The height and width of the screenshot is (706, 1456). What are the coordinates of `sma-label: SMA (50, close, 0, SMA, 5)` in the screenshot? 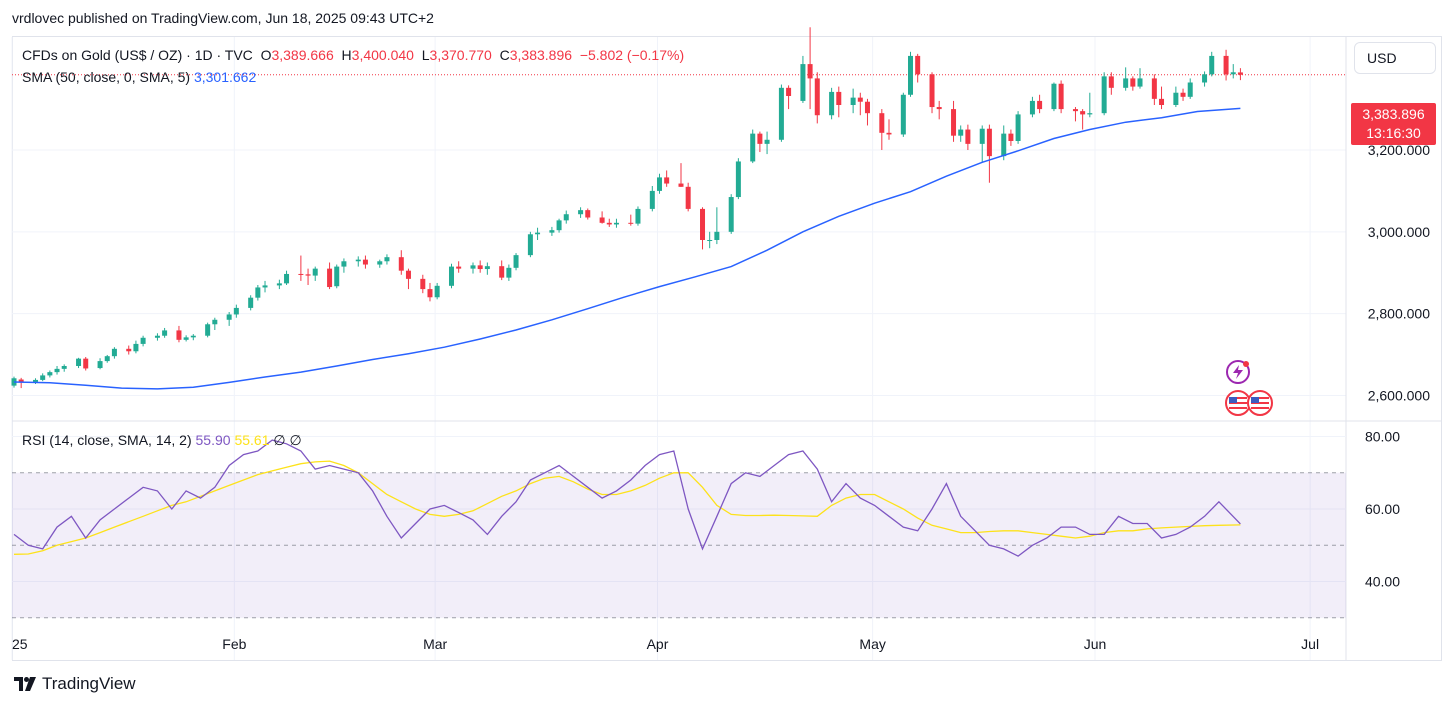 It's located at (106, 77).